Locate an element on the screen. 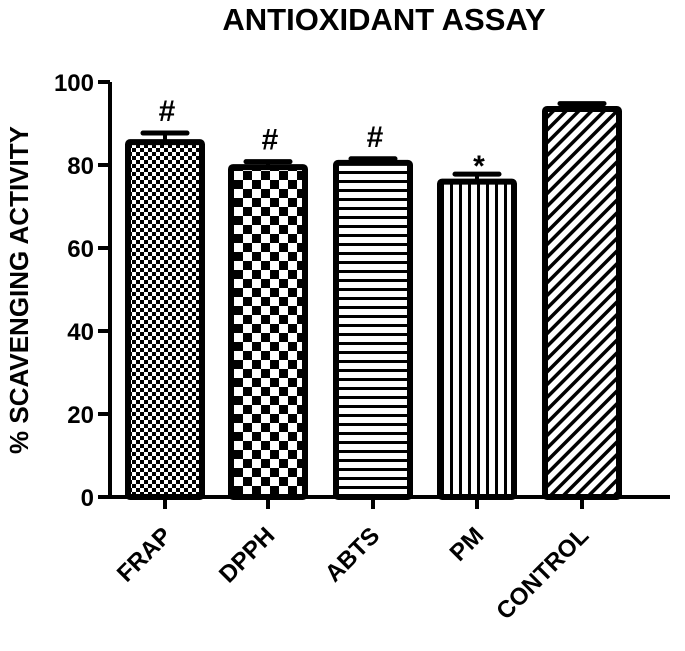  y-axis-label: % SCAVENGING ACTIVITY is located at coordinates (19, 290).